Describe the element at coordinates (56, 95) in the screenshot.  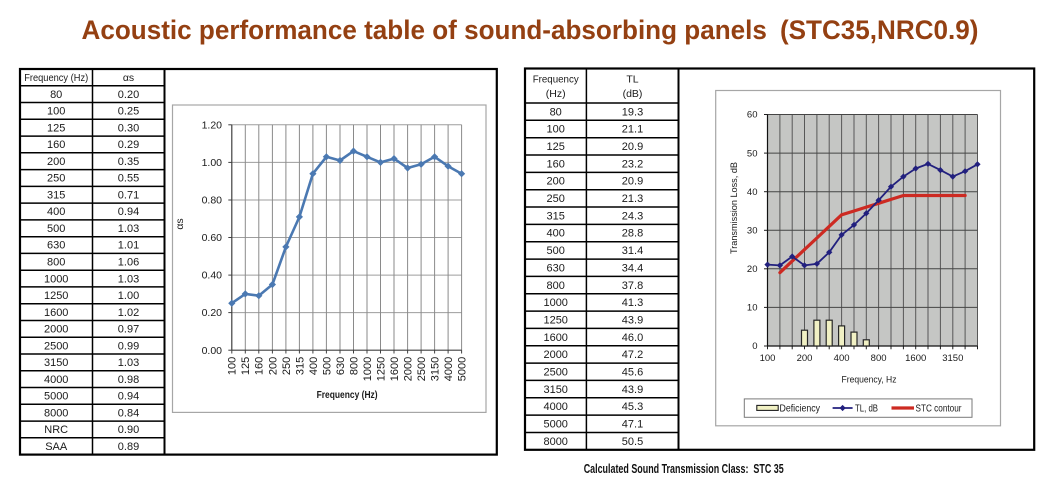
I see `svg-text: 80` at that location.